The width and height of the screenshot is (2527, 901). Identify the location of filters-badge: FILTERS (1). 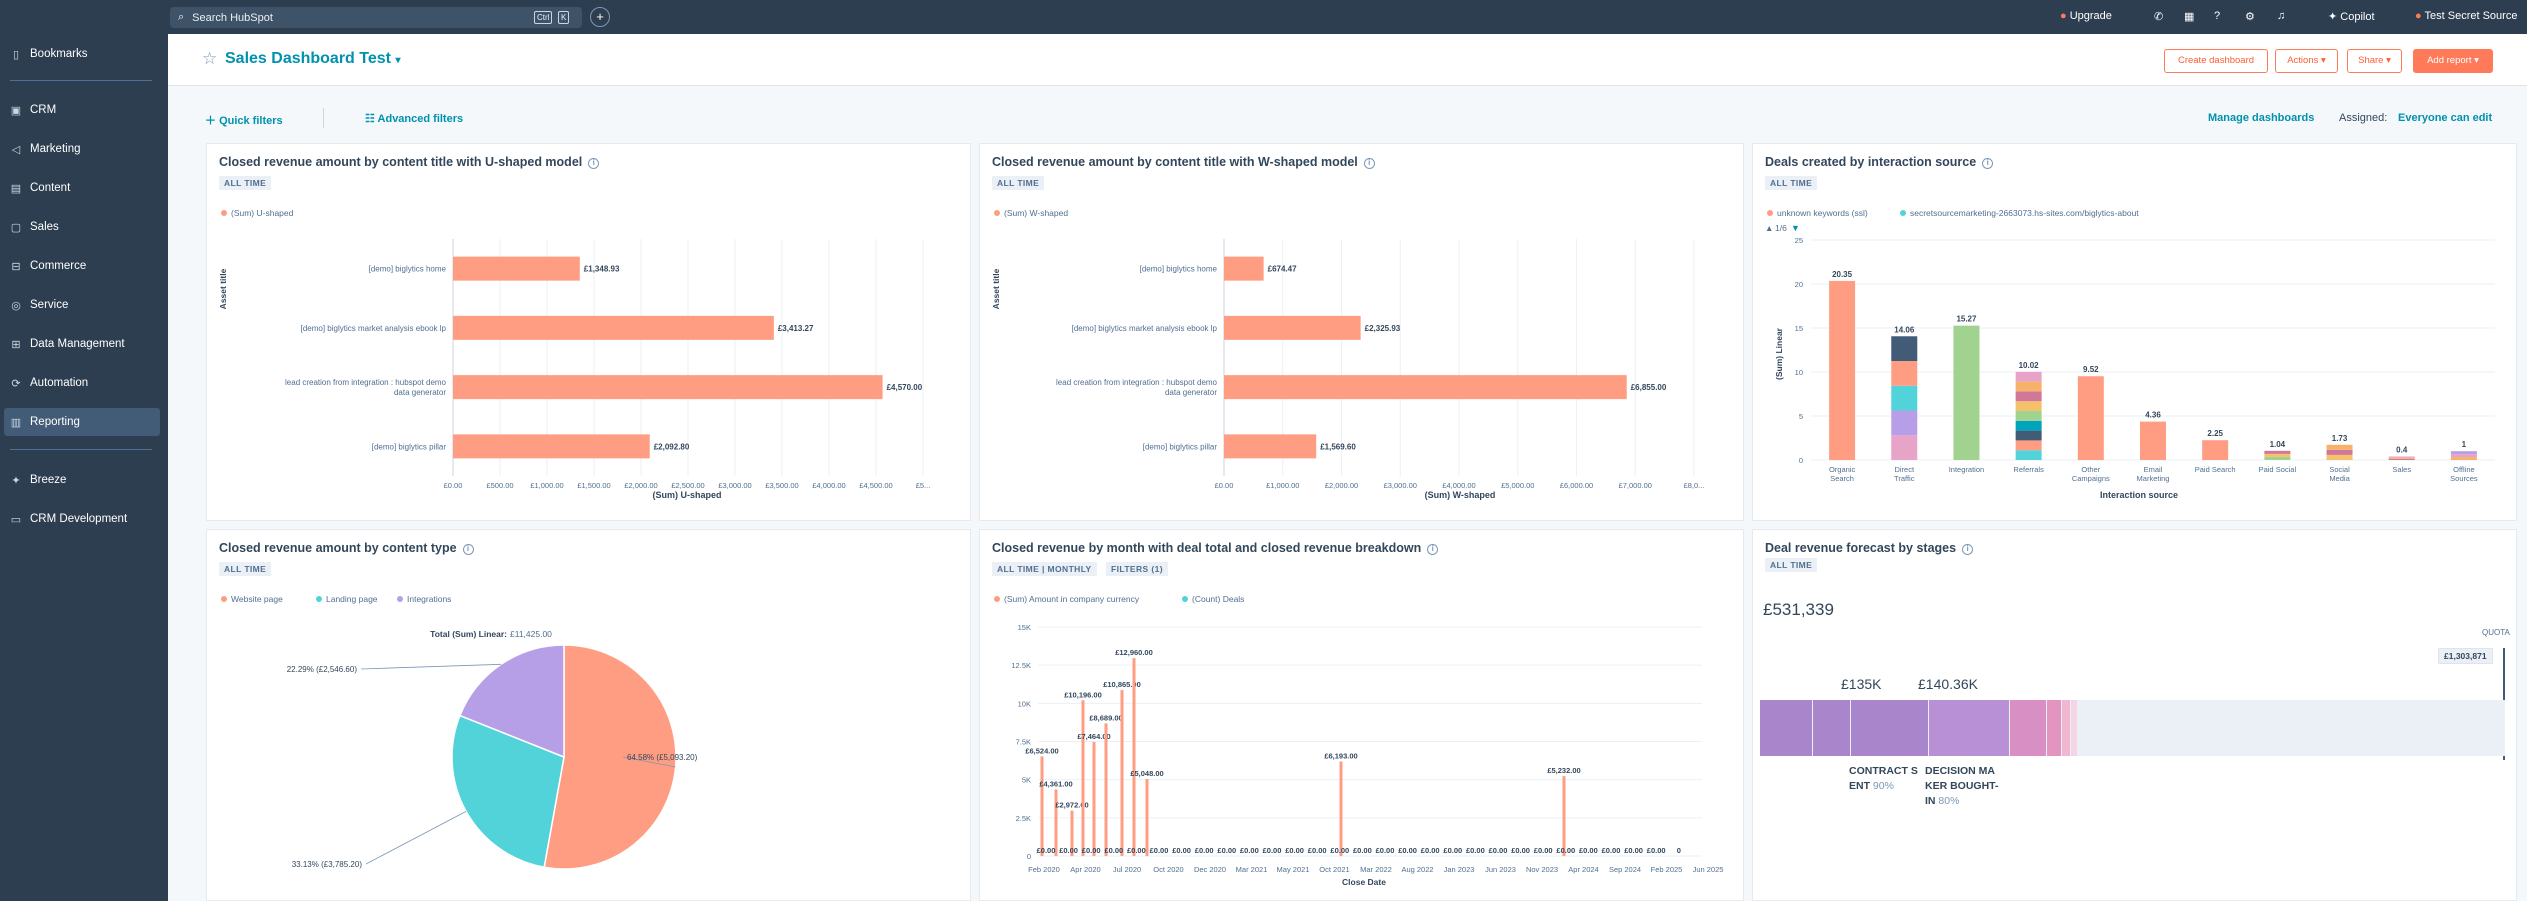
(1137, 569).